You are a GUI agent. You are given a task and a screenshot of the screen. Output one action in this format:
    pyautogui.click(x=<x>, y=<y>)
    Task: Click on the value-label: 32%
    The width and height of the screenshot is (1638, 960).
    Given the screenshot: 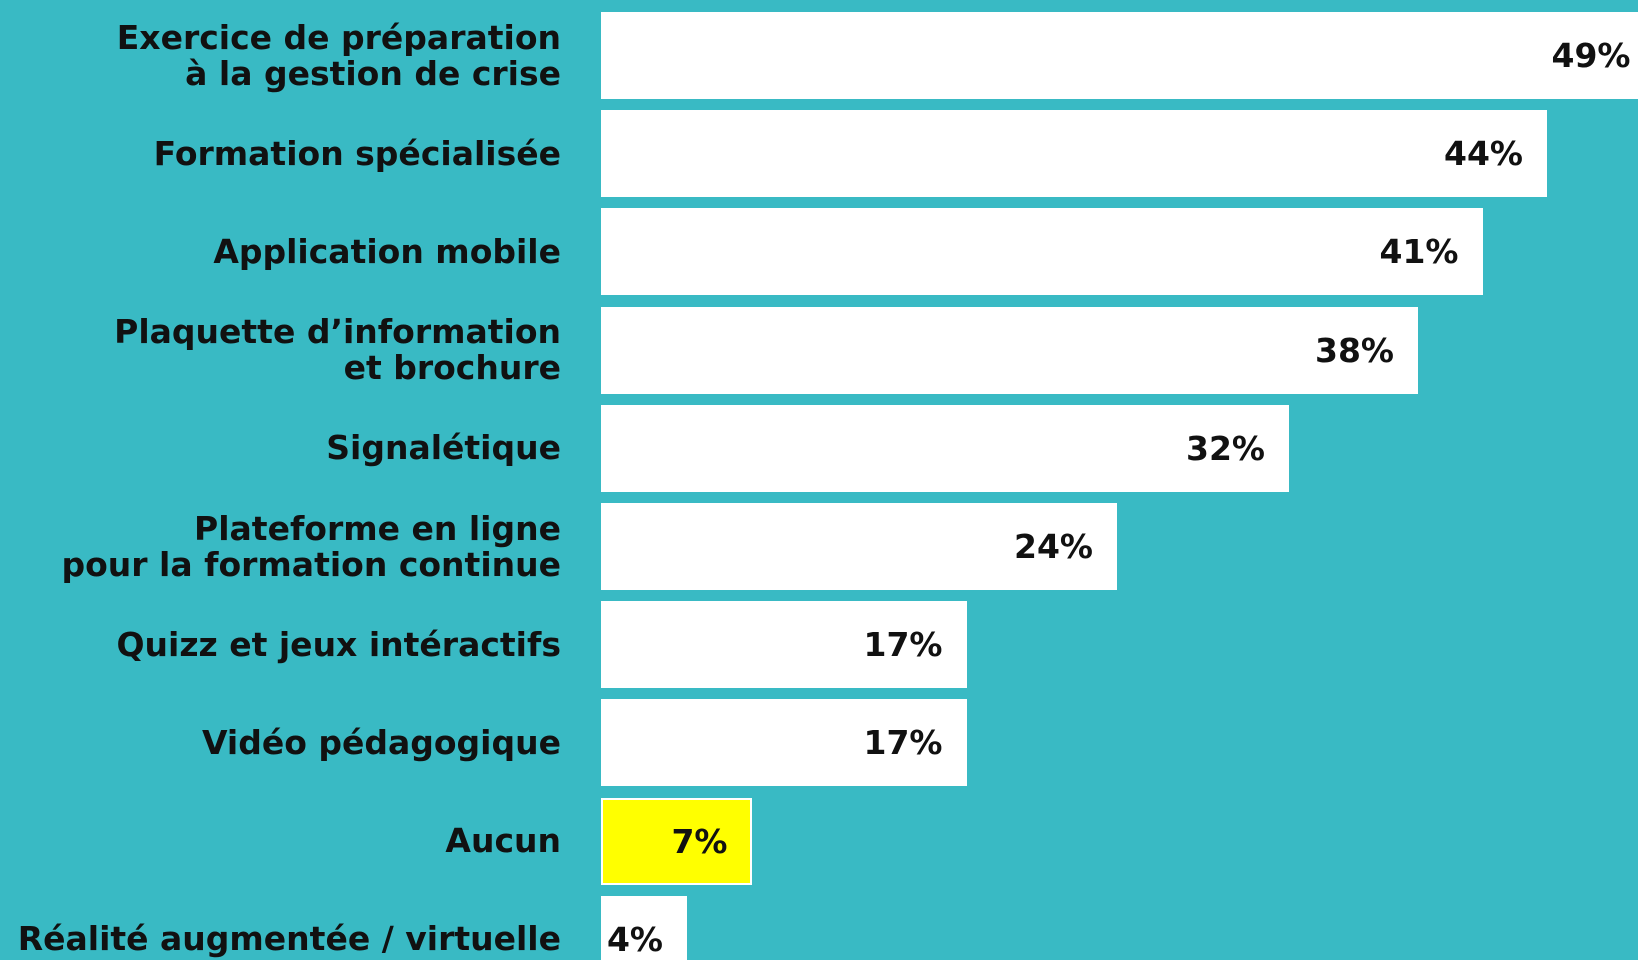 What is the action you would take?
    pyautogui.click(x=1225, y=448)
    